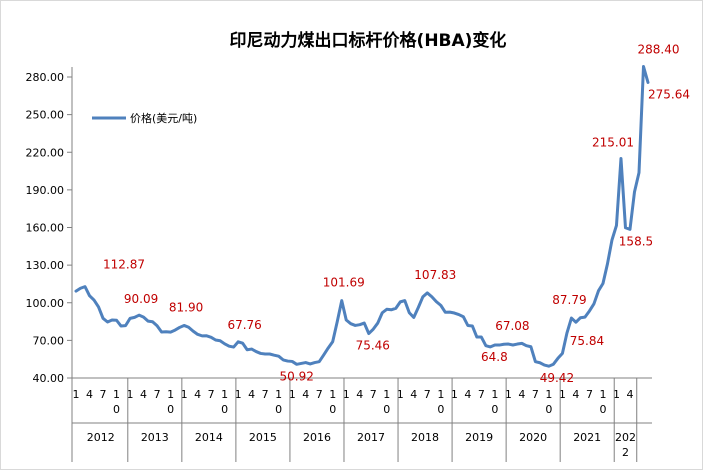 Image resolution: width=703 pixels, height=470 pixels. What do you see at coordinates (45, 152) in the screenshot?
I see `y-tick-label: 220.00` at bounding box center [45, 152].